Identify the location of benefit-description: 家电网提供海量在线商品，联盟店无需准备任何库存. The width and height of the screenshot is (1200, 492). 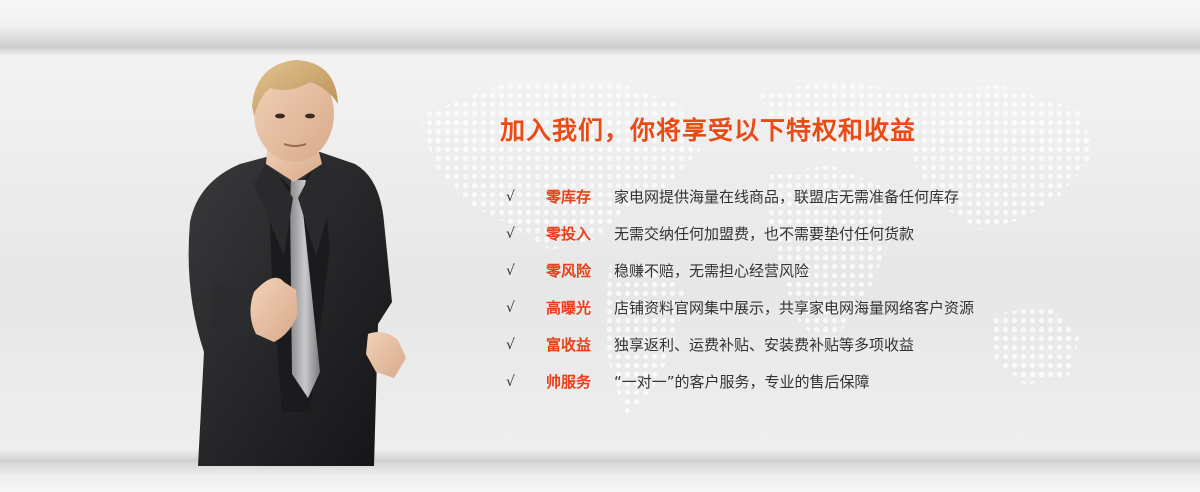
(787, 197).